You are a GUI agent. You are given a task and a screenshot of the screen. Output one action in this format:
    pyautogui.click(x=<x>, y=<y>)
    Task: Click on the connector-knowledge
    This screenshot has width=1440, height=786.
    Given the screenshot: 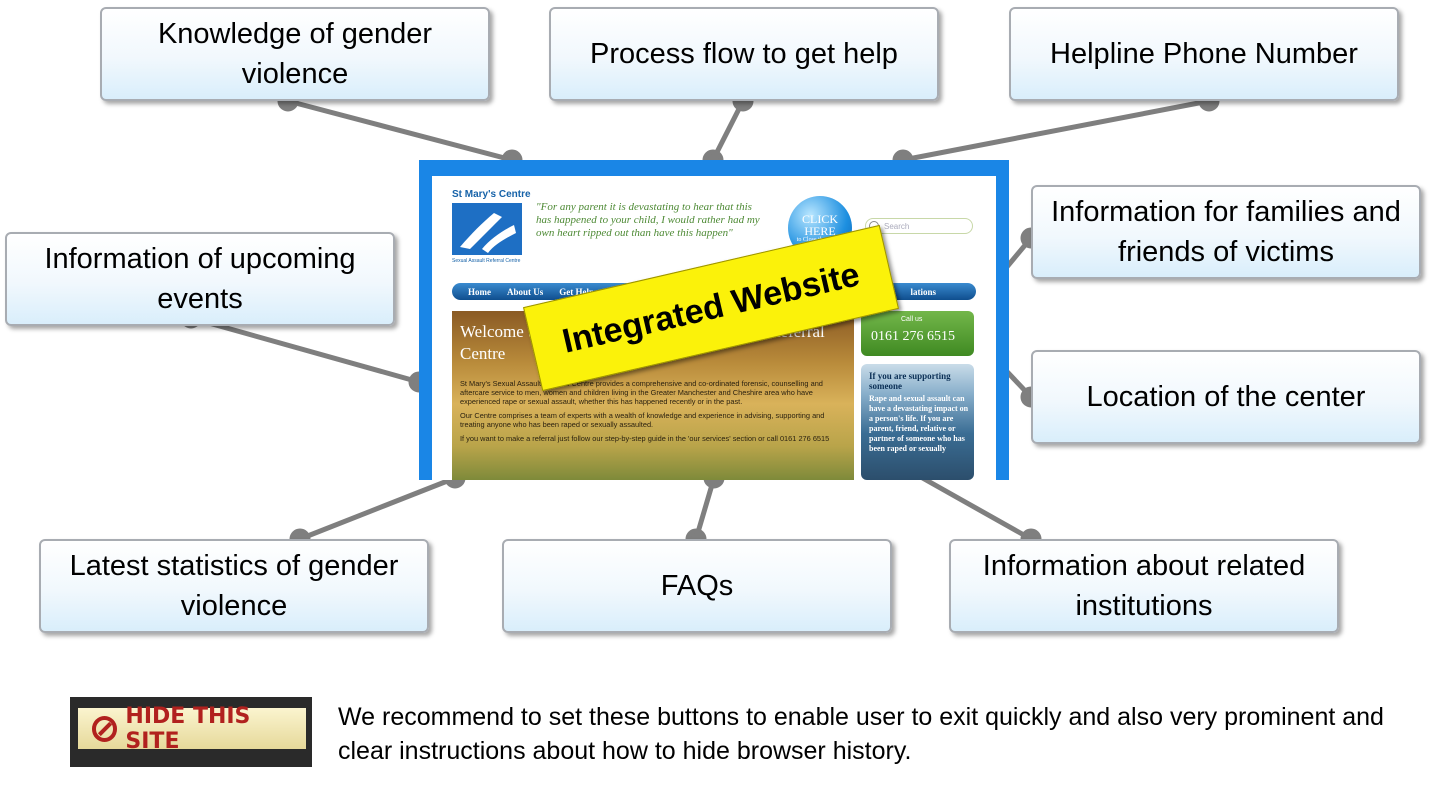 What is the action you would take?
    pyautogui.click(x=400, y=130)
    